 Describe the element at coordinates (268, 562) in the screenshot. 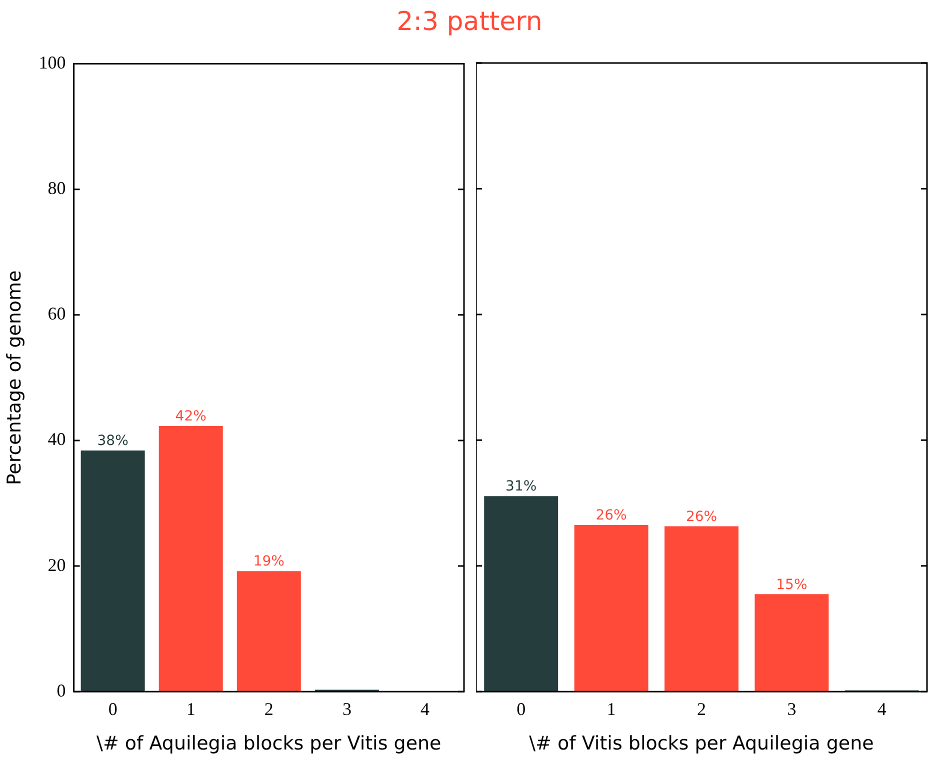

I see `data-label: 19%` at that location.